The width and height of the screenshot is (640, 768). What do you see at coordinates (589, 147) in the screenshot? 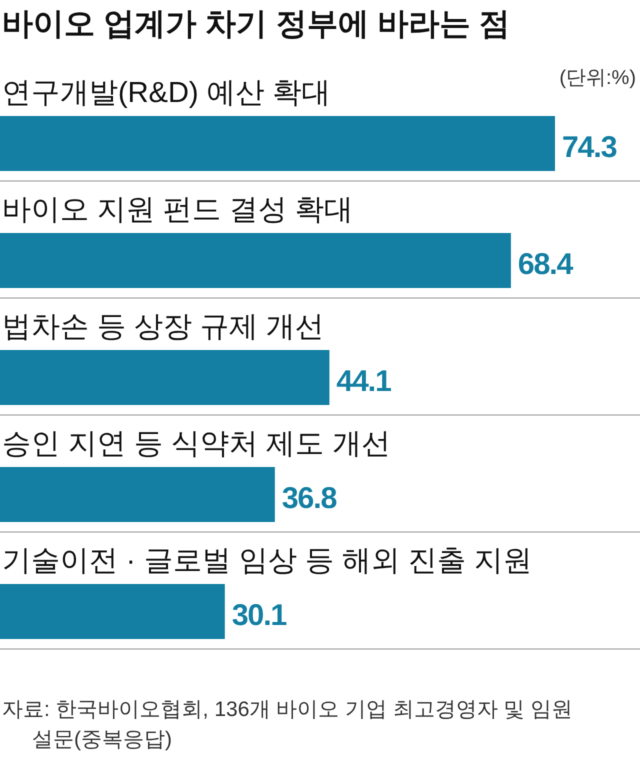
I see `value-label: 74.3` at bounding box center [589, 147].